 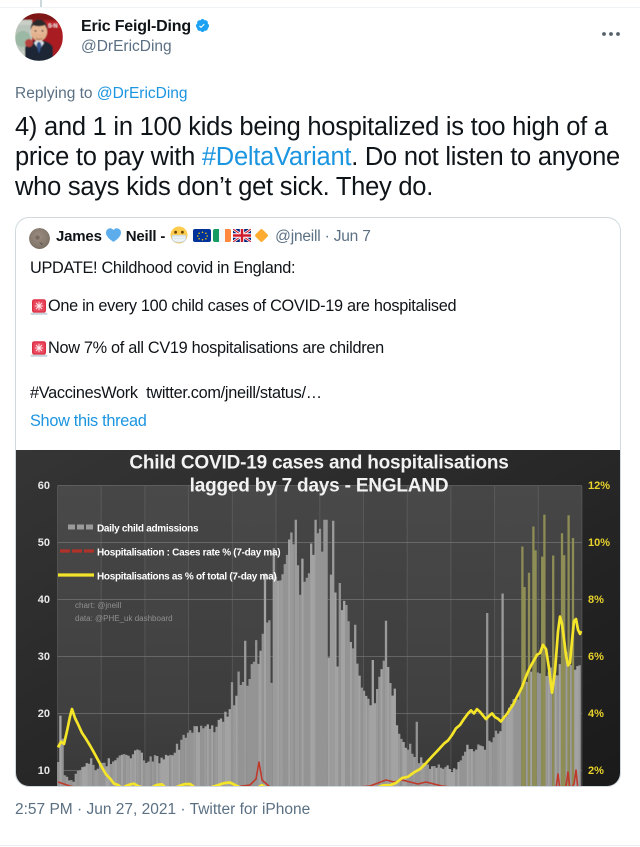 I want to click on svg-text: 6%, so click(x=596, y=657).